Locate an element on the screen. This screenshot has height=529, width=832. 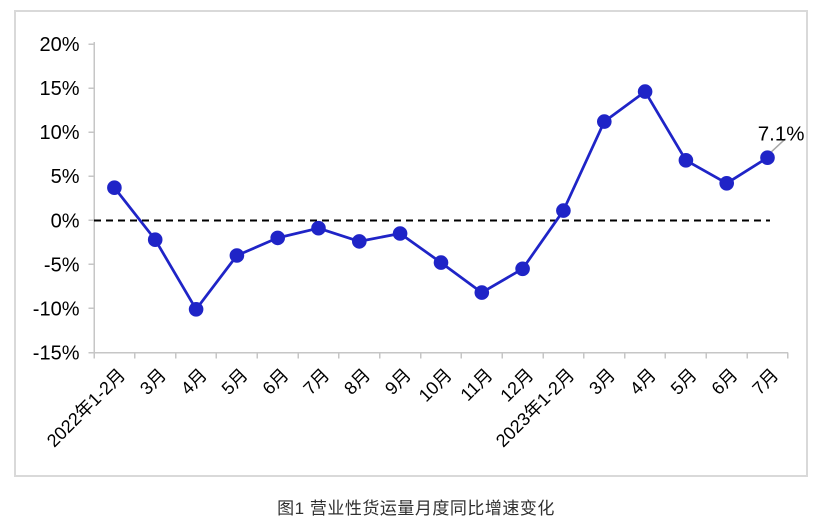
y-axis-tick-label: 15% is located at coordinates (59, 89).